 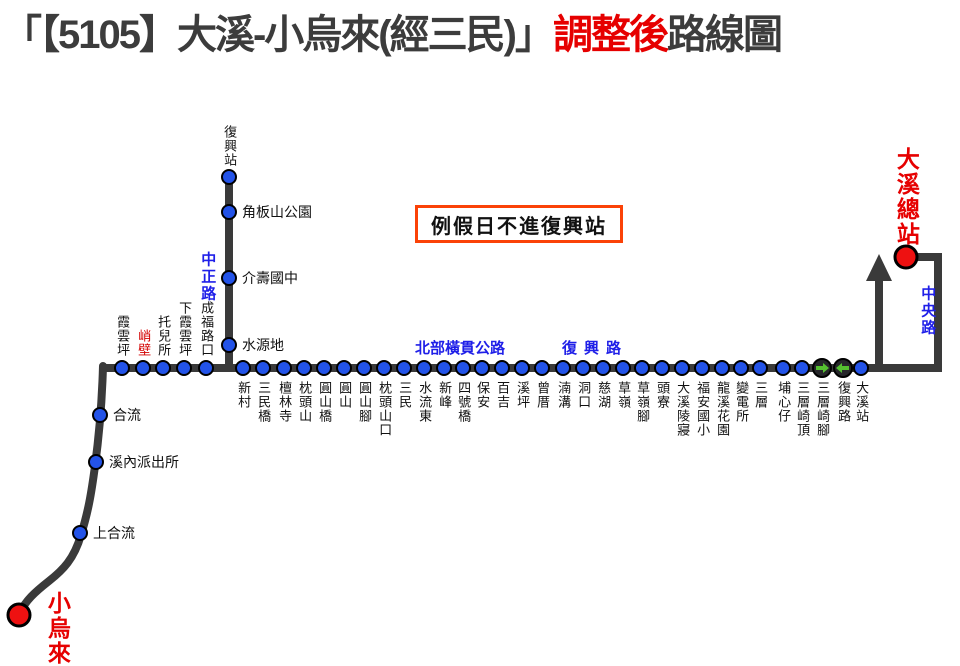 What do you see at coordinates (123, 336) in the screenshot?
I see `stop-label: 霞雲坪` at bounding box center [123, 336].